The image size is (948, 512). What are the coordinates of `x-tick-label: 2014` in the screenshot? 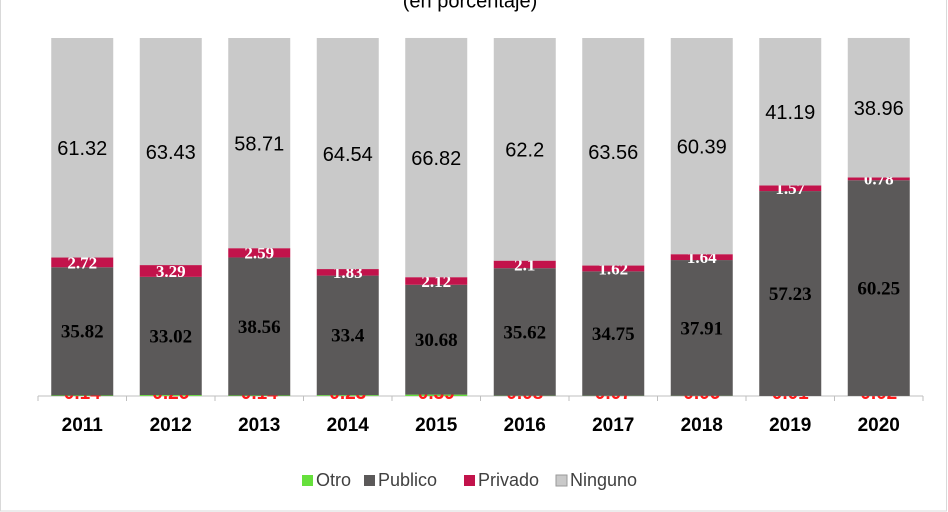 It's located at (348, 425).